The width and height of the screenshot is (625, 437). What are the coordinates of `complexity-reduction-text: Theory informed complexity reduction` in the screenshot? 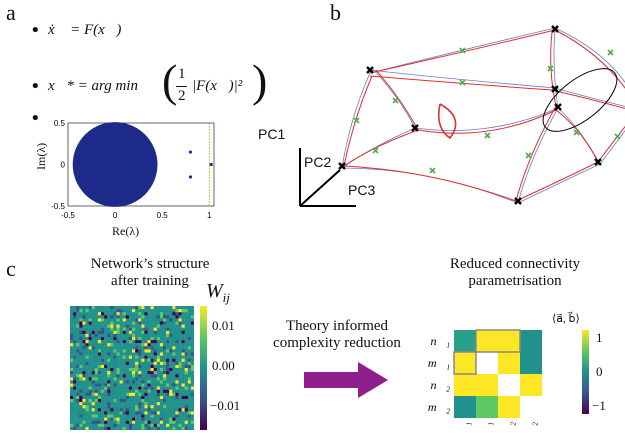 It's located at (337, 334).